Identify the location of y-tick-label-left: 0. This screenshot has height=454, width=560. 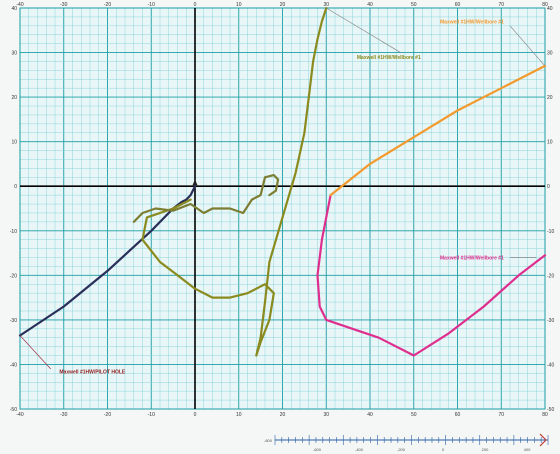
(15, 187).